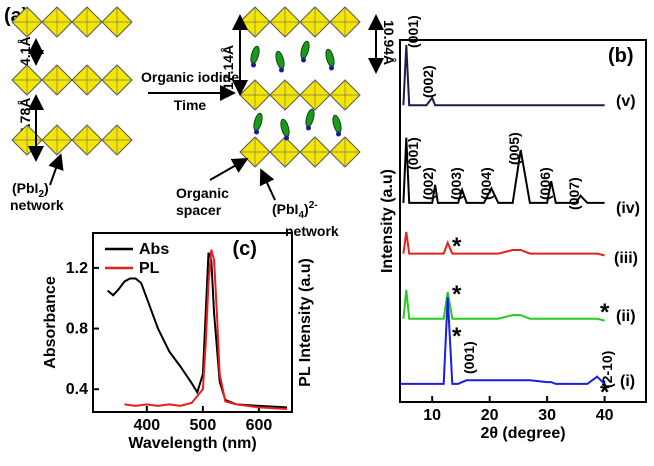  I want to click on x-axis-label: Wavelength (nm), so click(192, 443).